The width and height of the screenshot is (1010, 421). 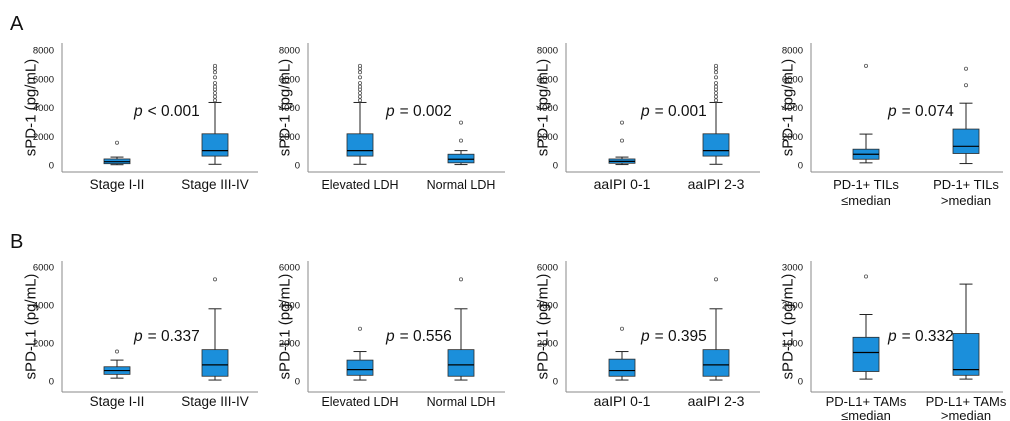 I want to click on p-value-text: = 0.395, so click(x=681, y=336).